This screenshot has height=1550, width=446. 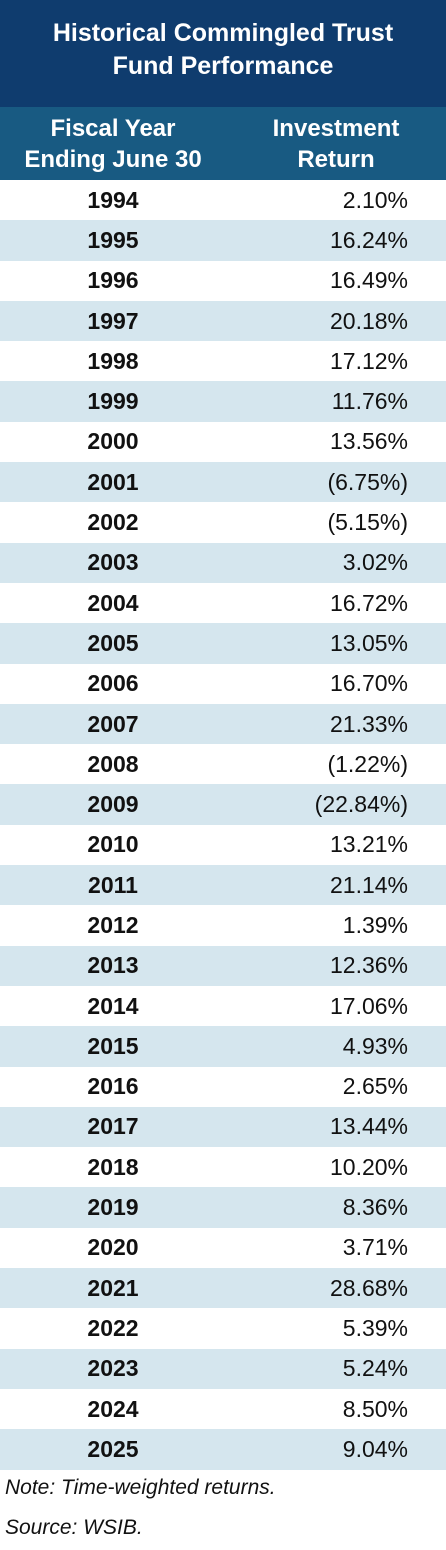 I want to click on table-row: 2004 16.72%, so click(x=223, y=603).